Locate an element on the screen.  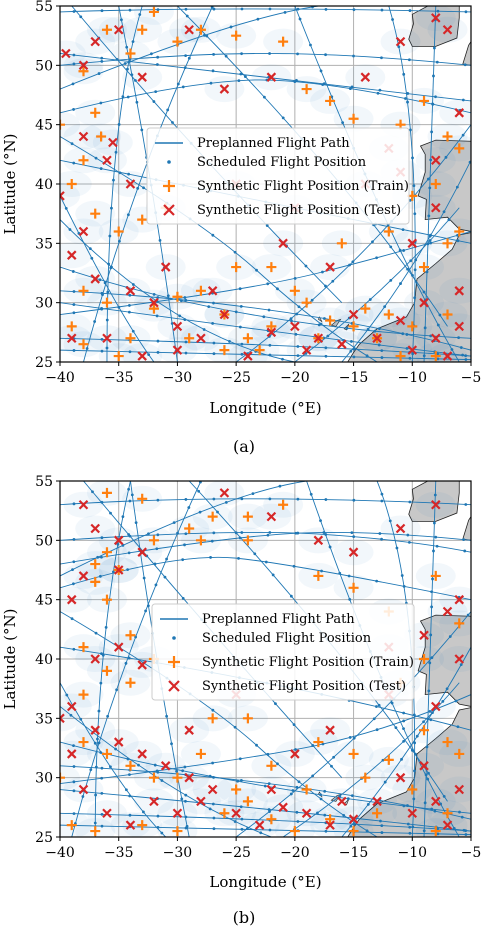
y-tick-label: 35 is located at coordinates (44, 719).